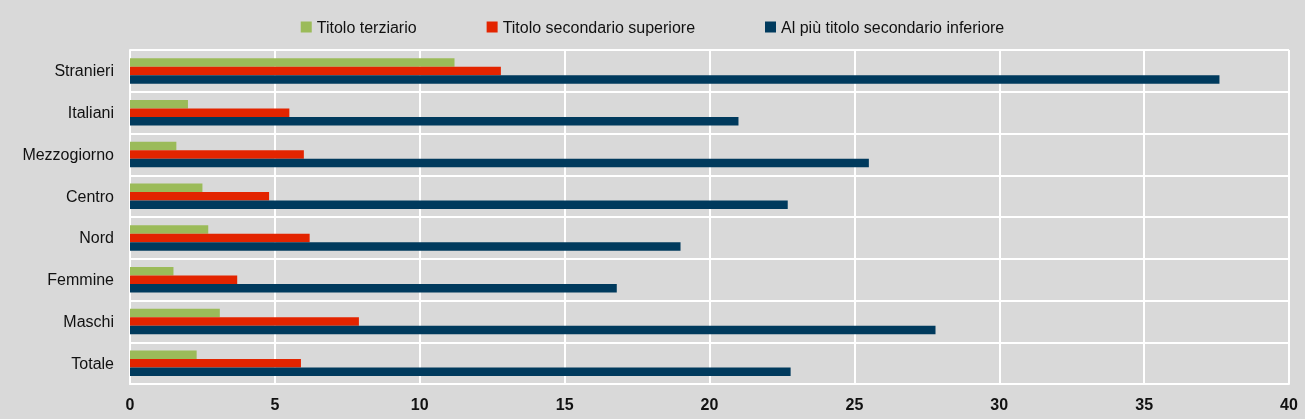 The image size is (1305, 419). I want to click on x-tick-label: 20, so click(709, 404).